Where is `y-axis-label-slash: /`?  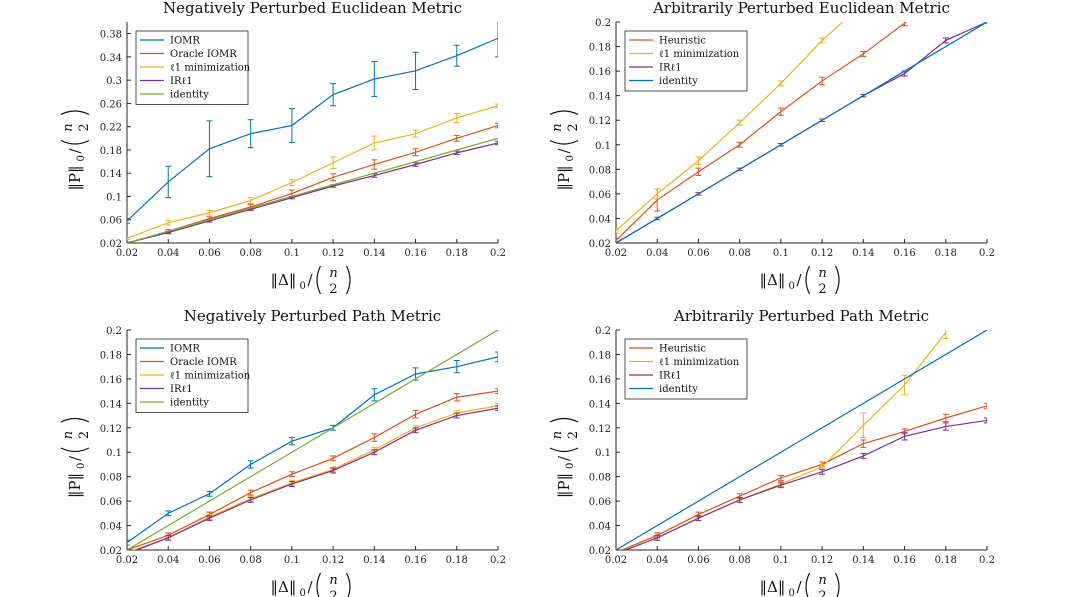
y-axis-label-slash: / is located at coordinates (564, 151).